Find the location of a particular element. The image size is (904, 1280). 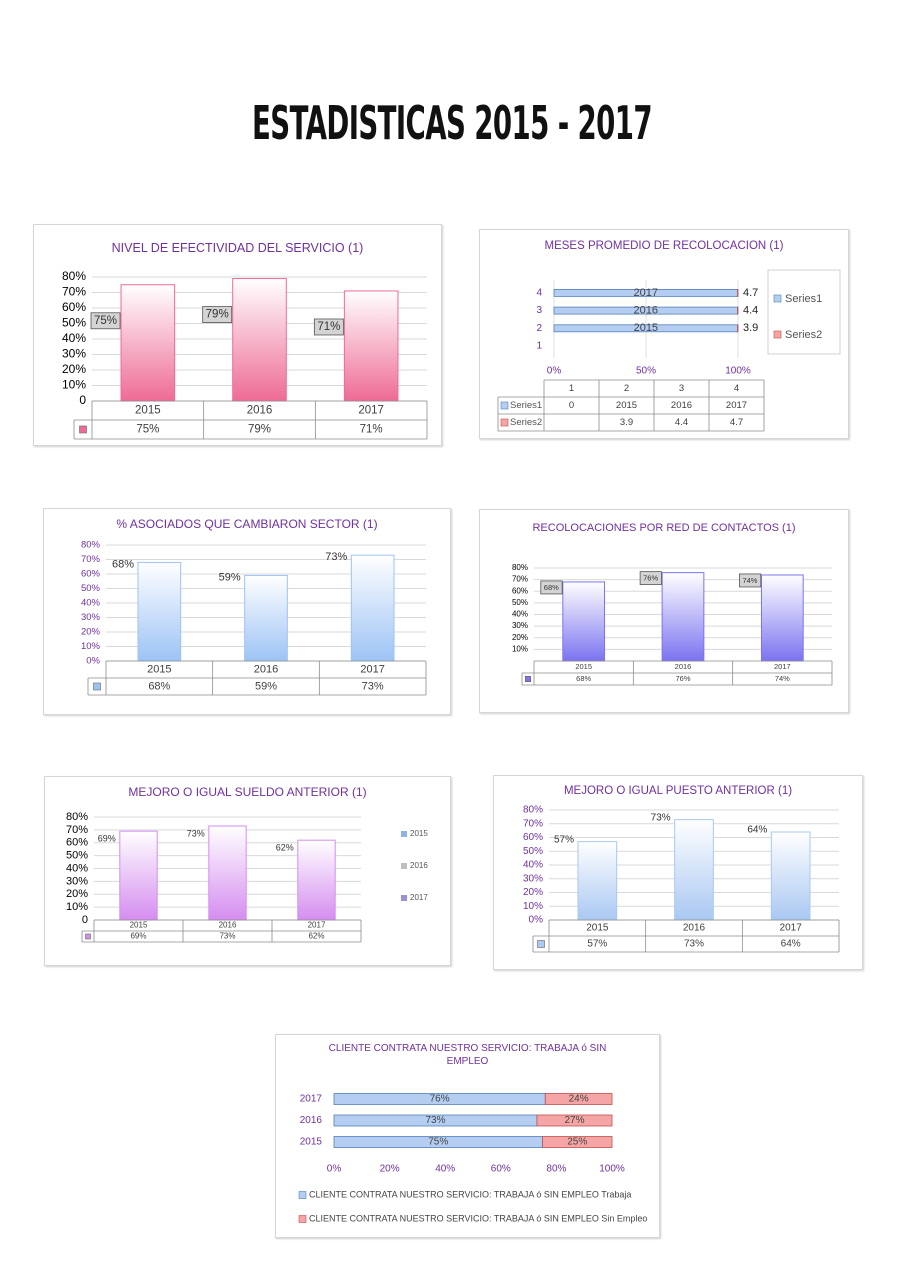

data-label: 57% is located at coordinates (564, 839).